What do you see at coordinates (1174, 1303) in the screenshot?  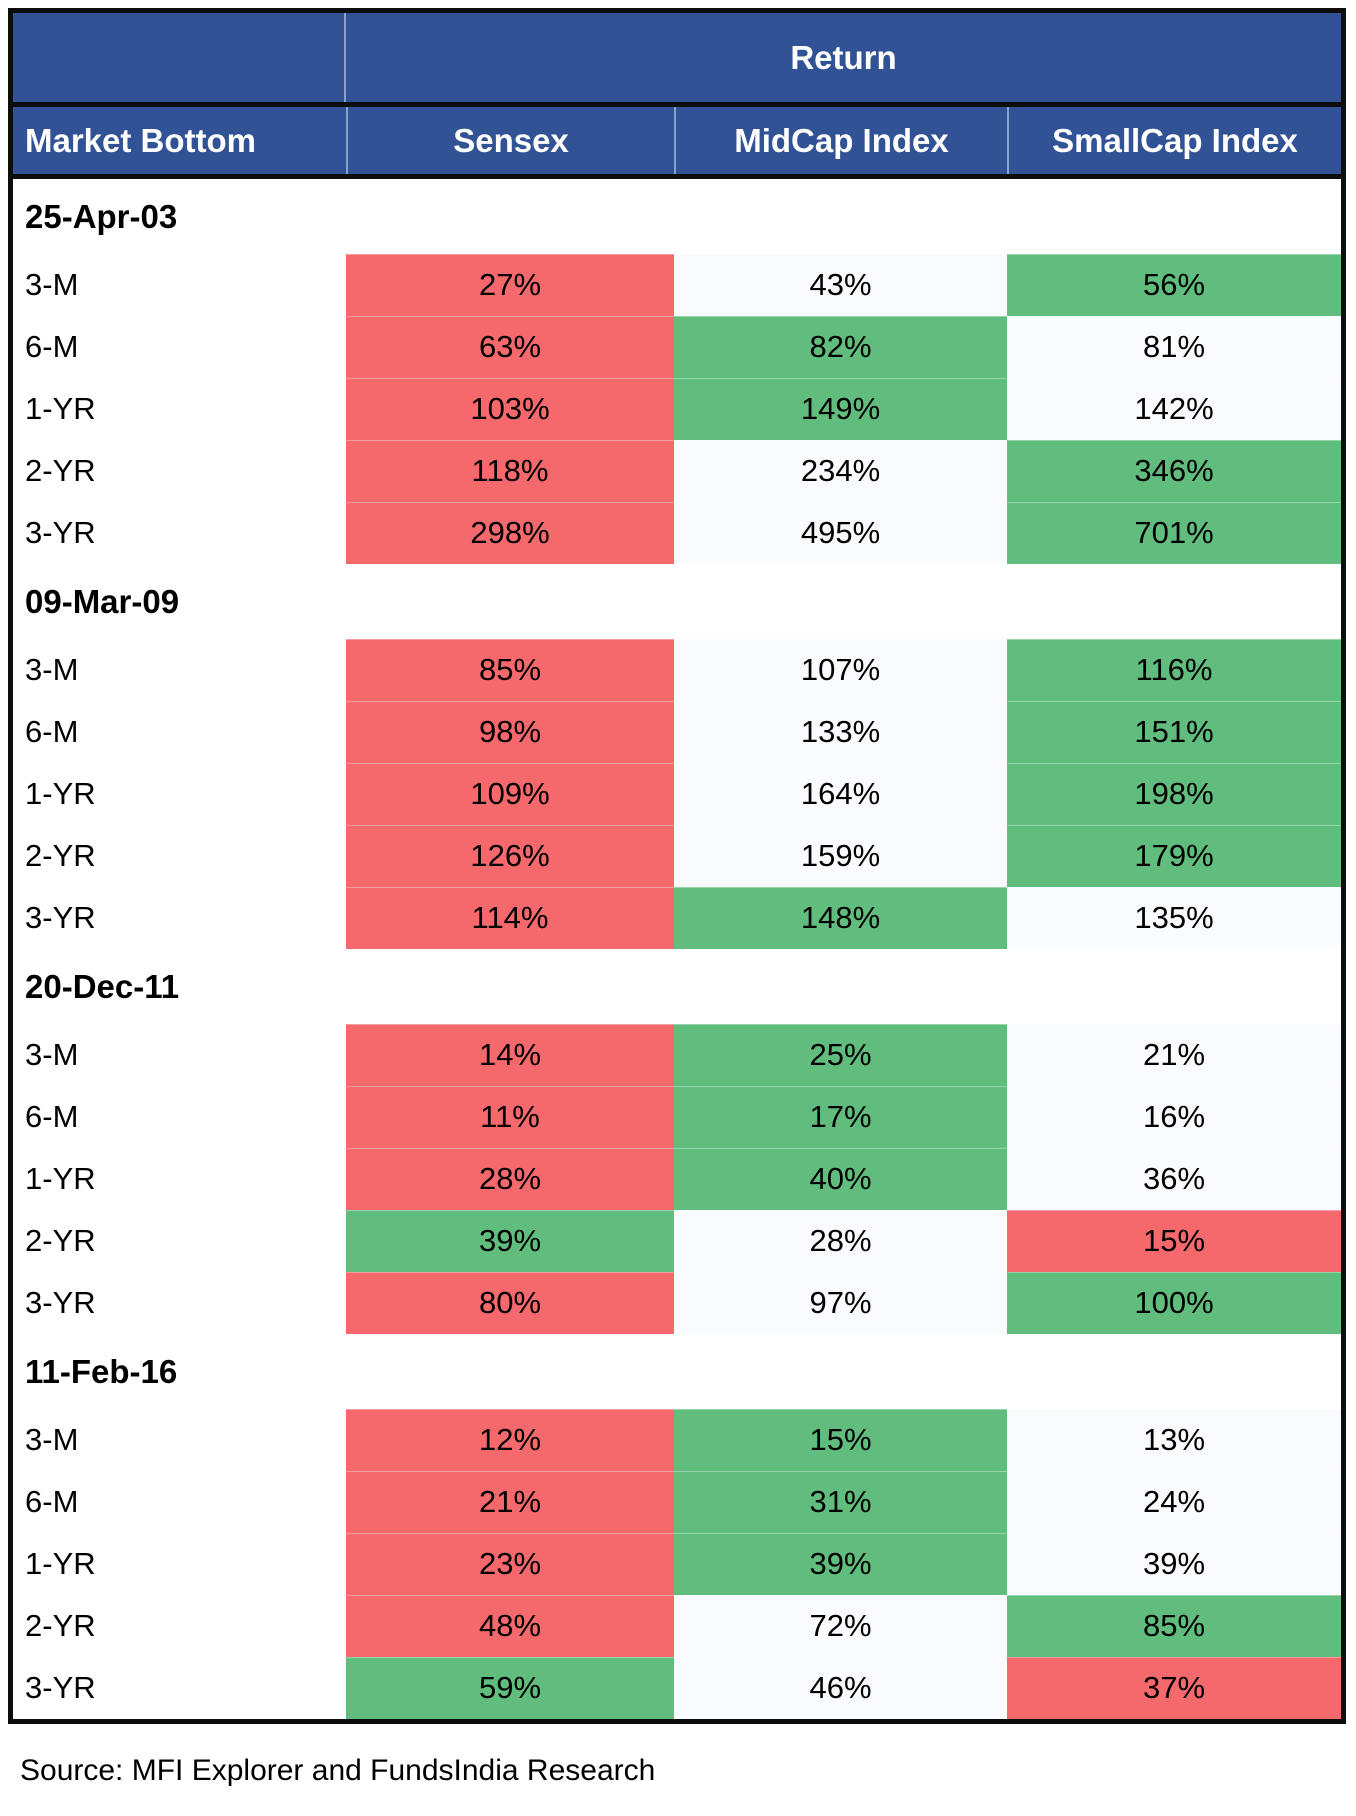 I see `return-cell: 100%` at bounding box center [1174, 1303].